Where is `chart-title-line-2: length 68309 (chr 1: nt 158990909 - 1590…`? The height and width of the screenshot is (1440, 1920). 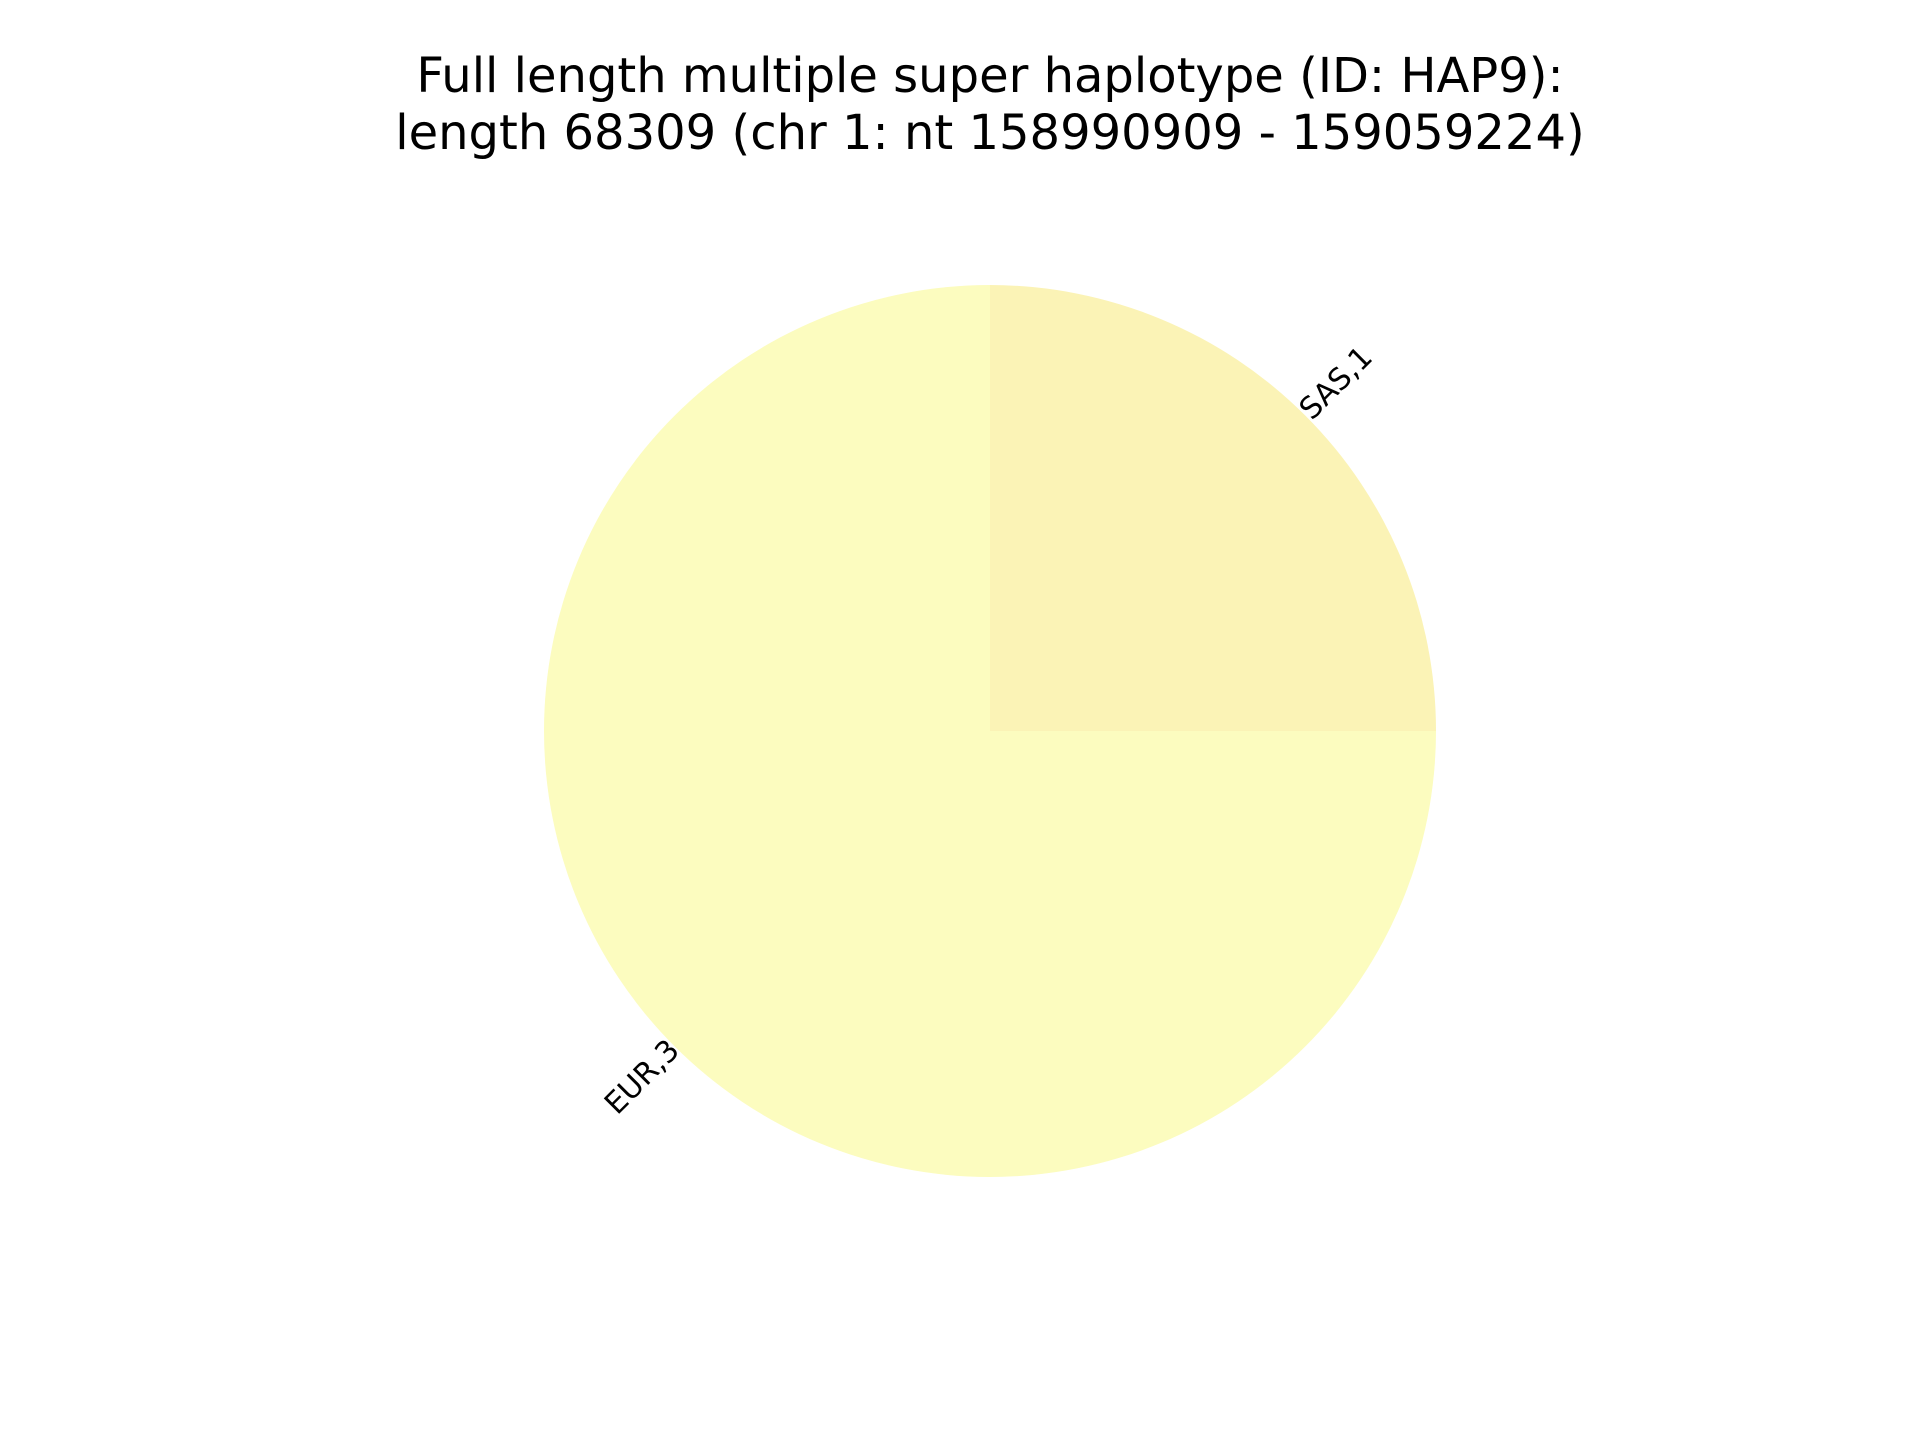
chart-title-line-2: length 68309 (chr 1: nt 158990909 - 1590… is located at coordinates (989, 133).